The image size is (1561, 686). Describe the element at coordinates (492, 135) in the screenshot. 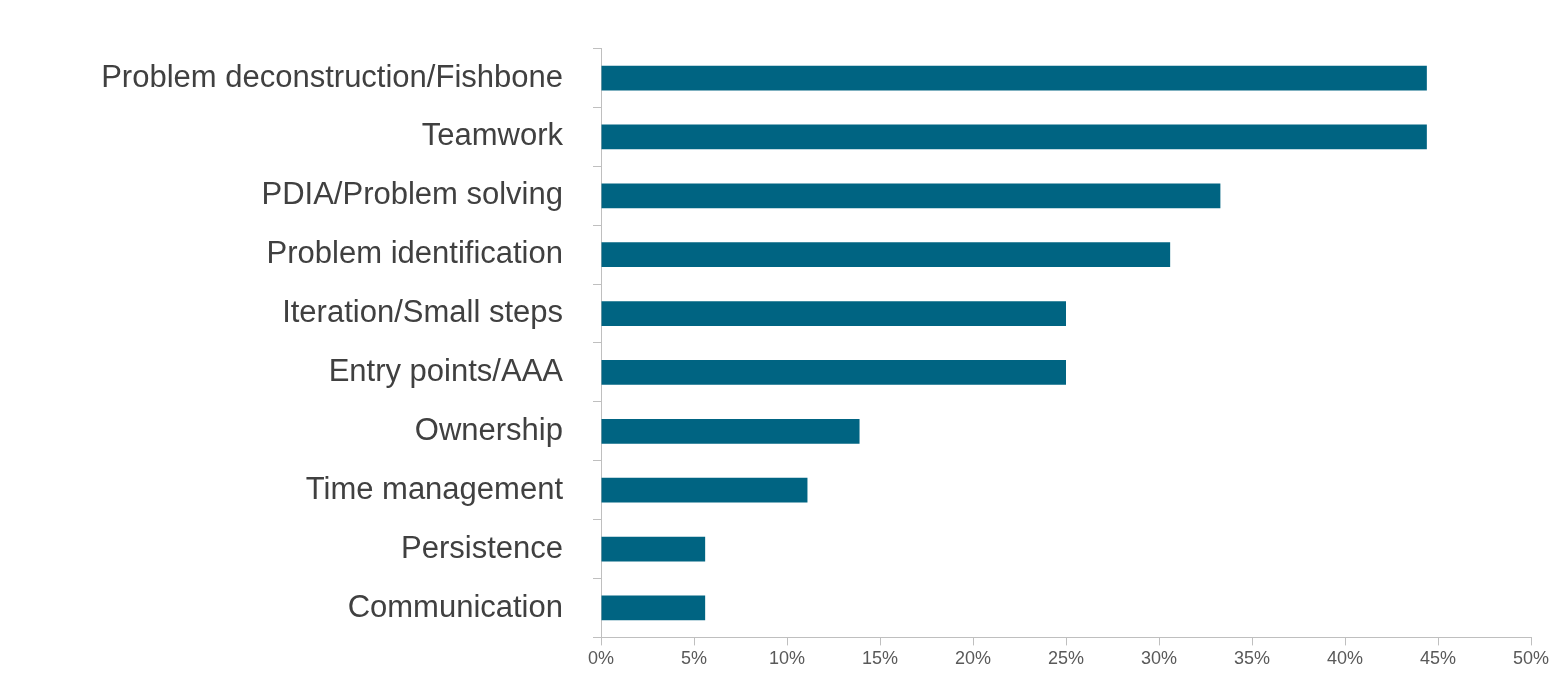

I see `y-tick-label: Teamwork` at that location.